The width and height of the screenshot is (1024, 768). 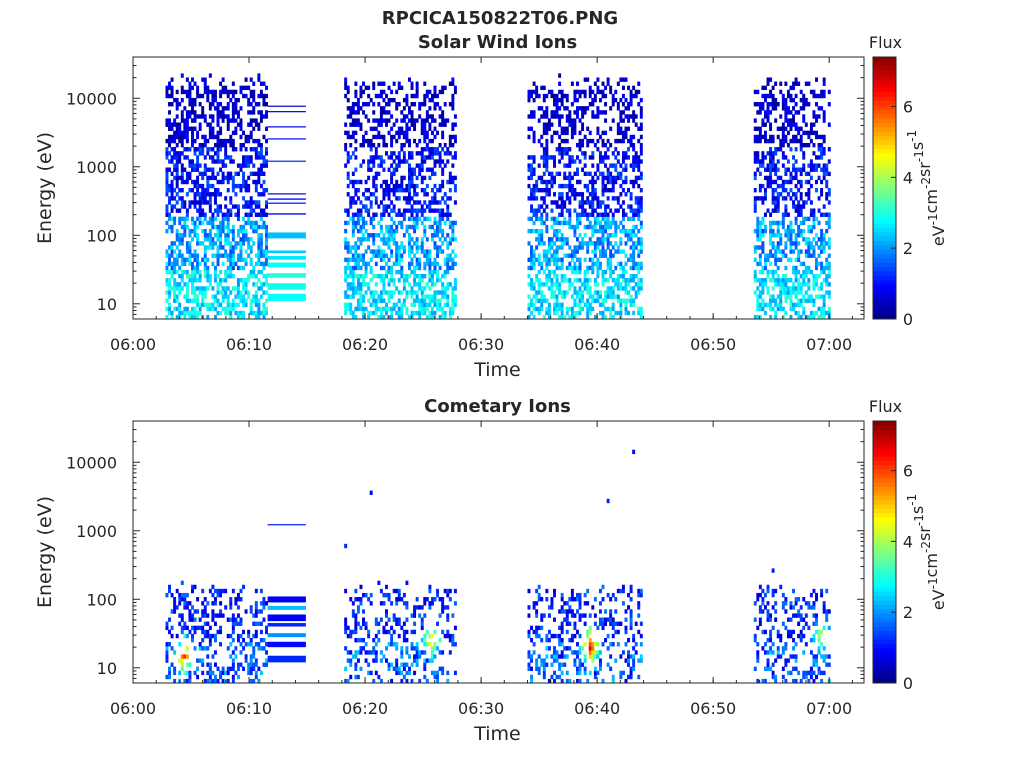 What do you see at coordinates (286, 297) in the screenshot?
I see `hold-stripe` at bounding box center [286, 297].